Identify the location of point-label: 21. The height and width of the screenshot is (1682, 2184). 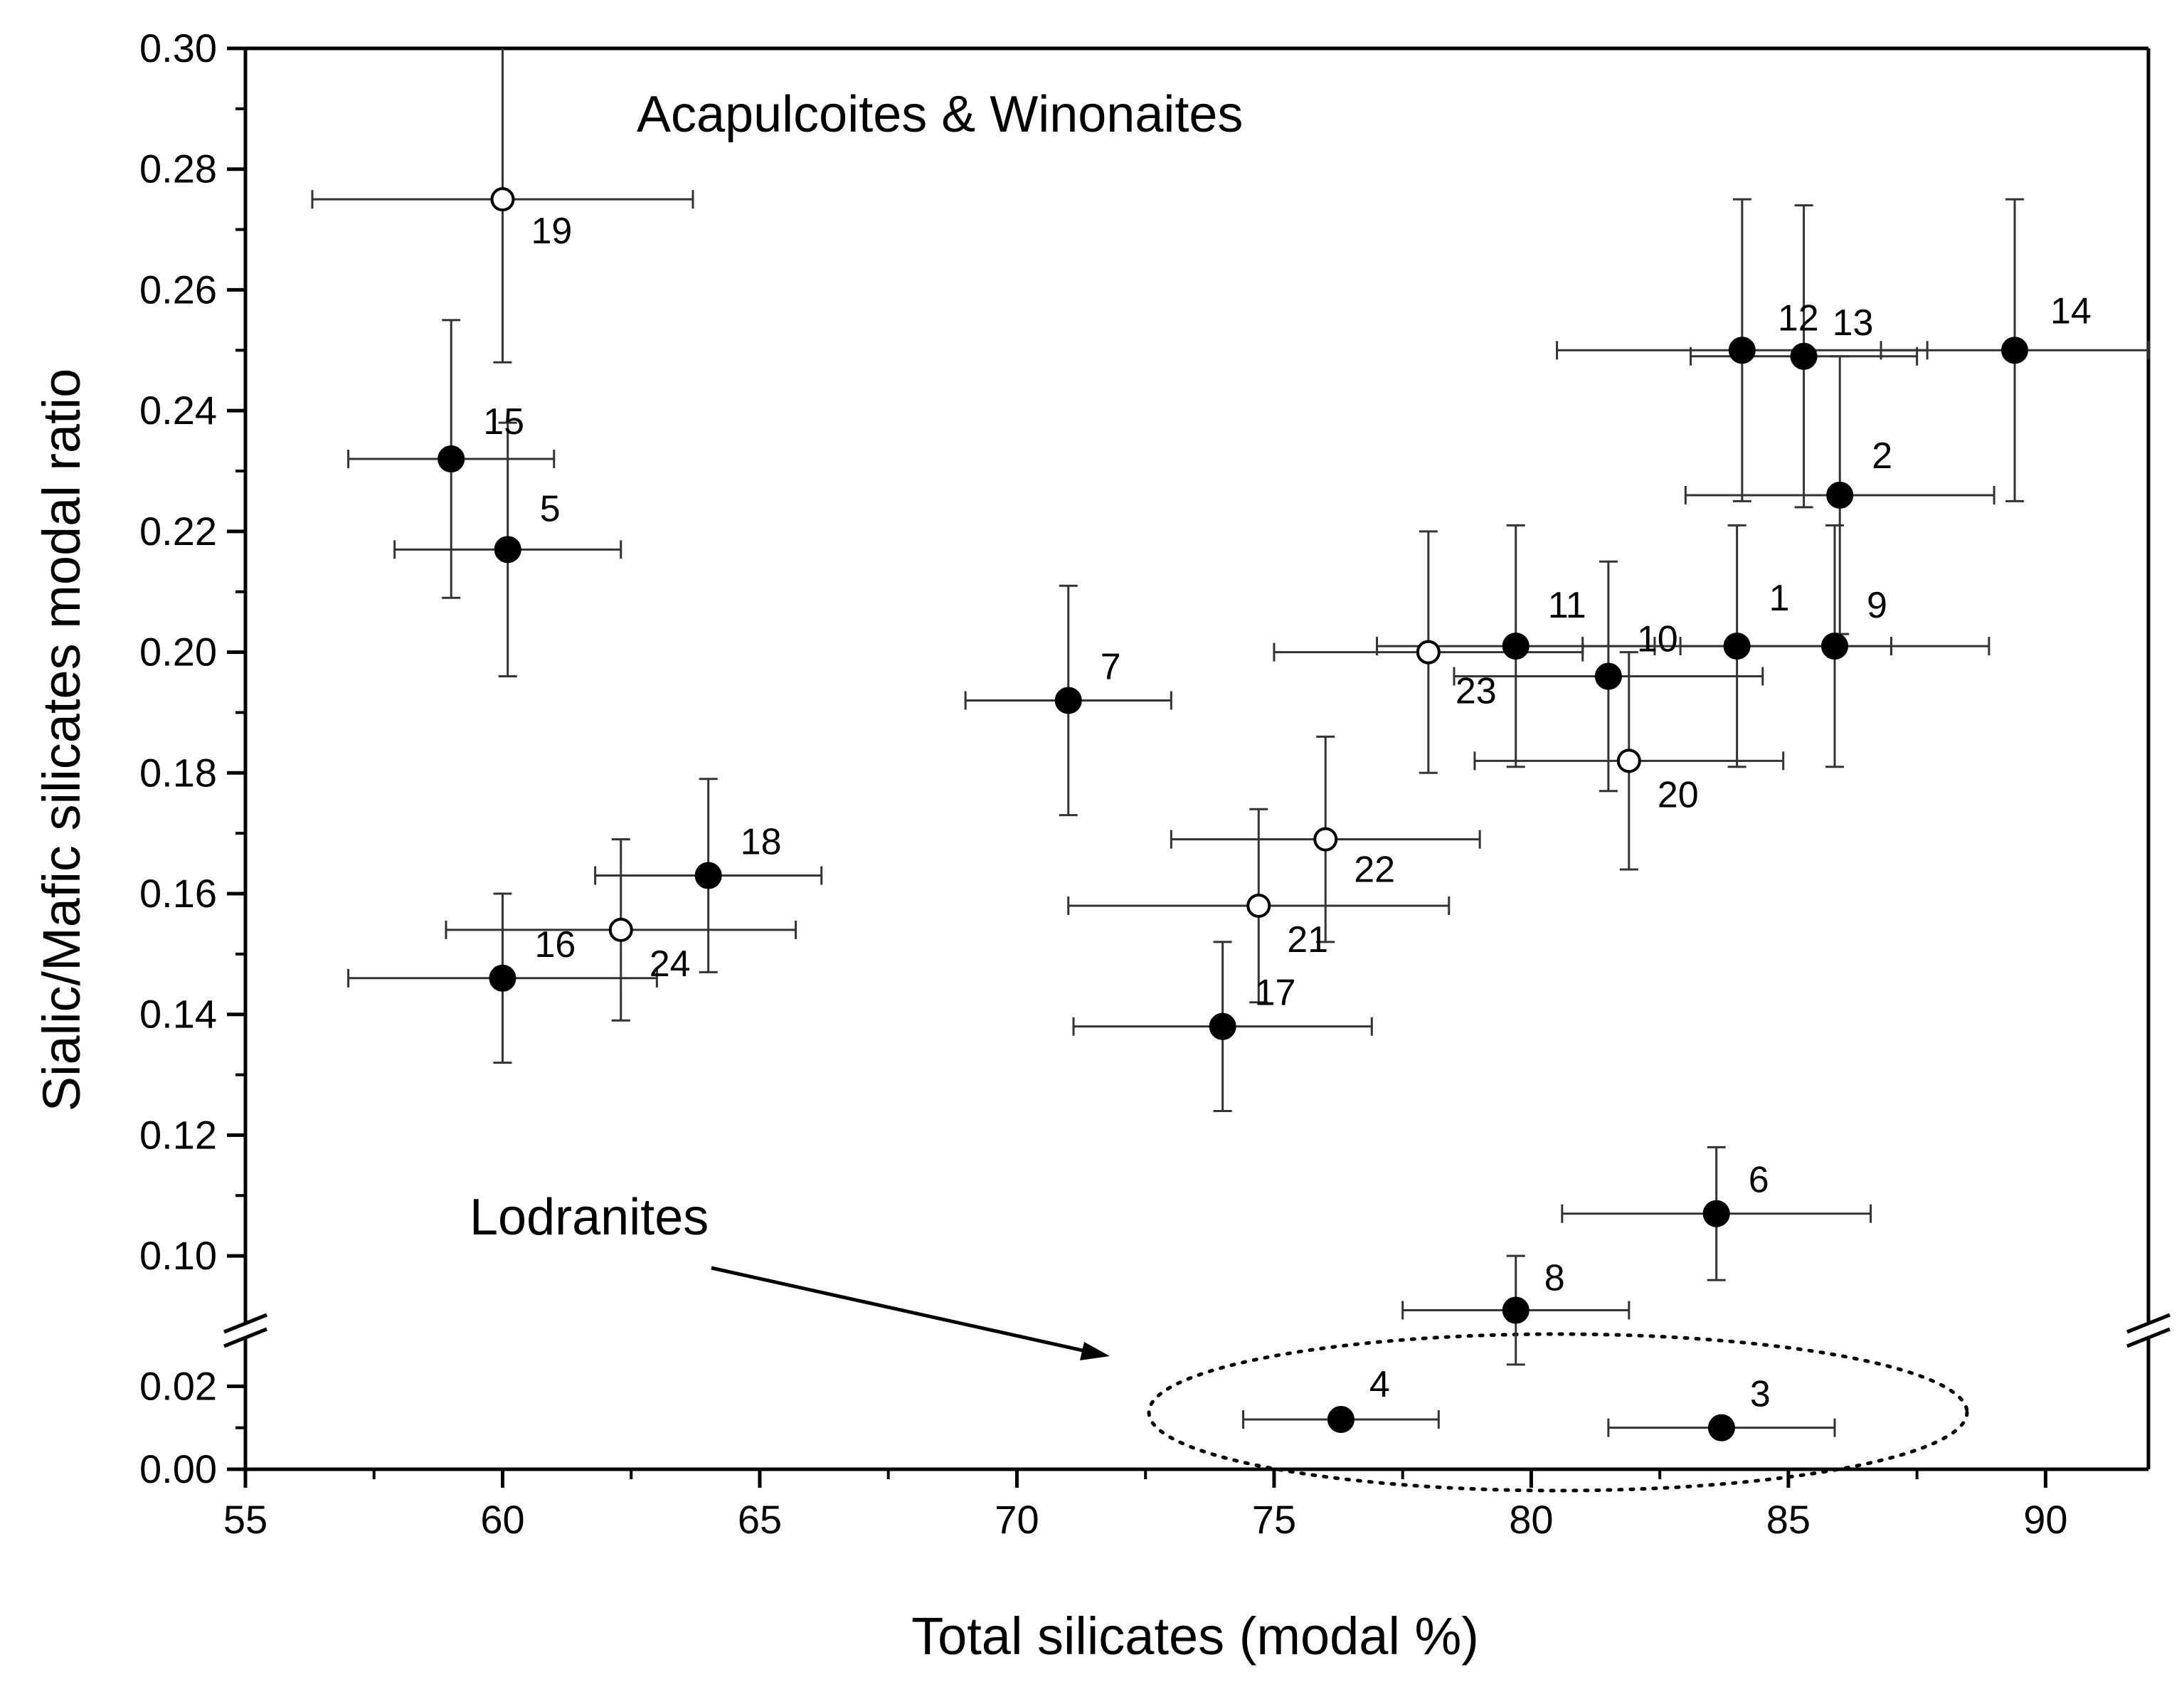
(1307, 940).